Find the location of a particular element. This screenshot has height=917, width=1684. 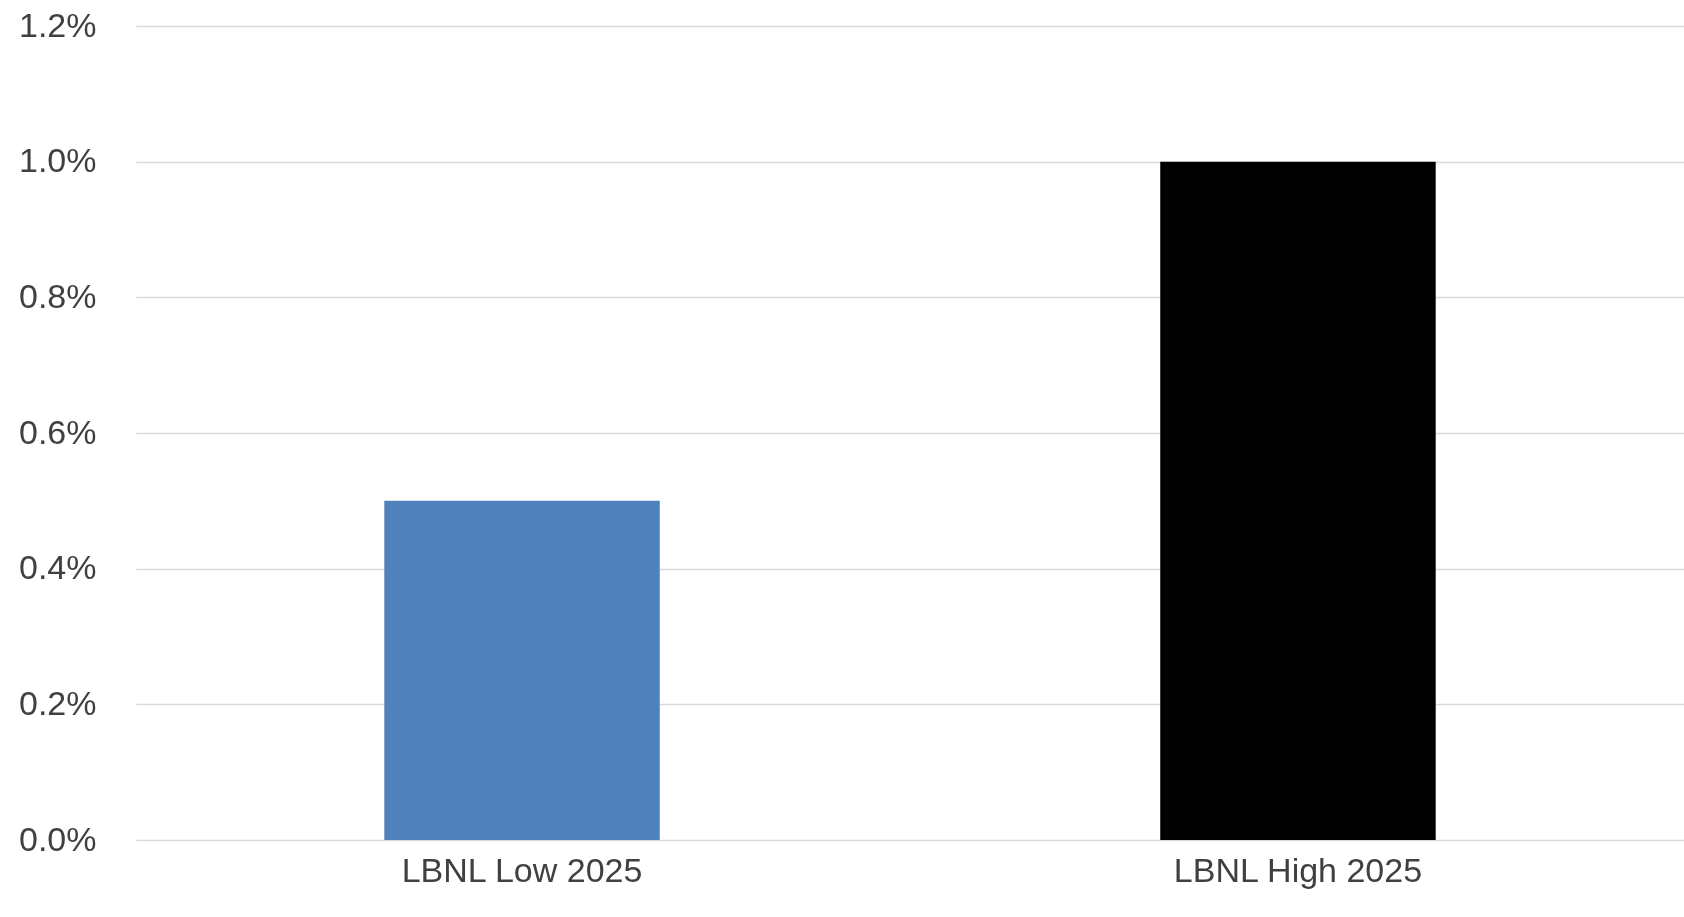

y-tick-label: 0.0% is located at coordinates (58, 838).